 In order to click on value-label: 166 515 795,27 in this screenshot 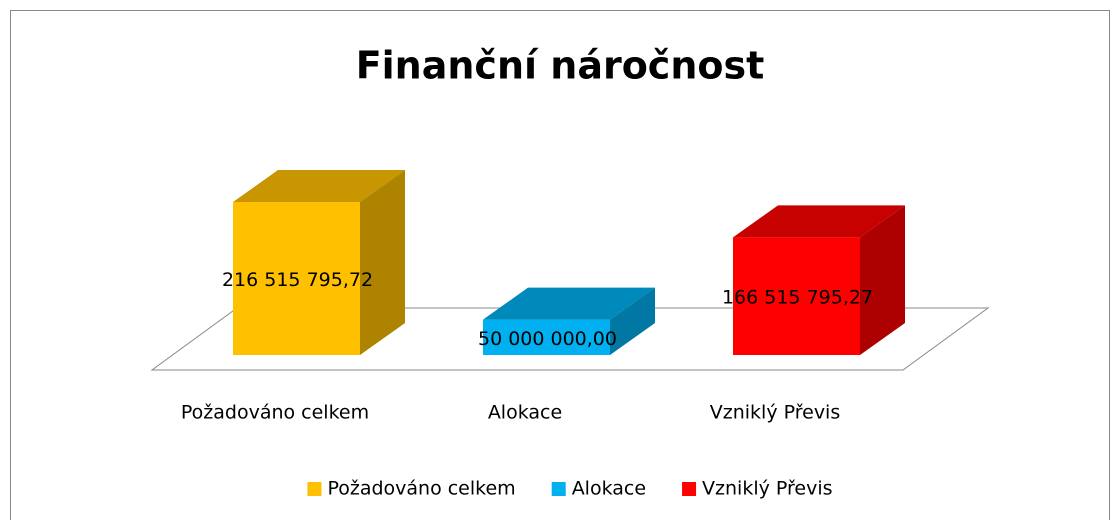, I will do `click(797, 298)`.